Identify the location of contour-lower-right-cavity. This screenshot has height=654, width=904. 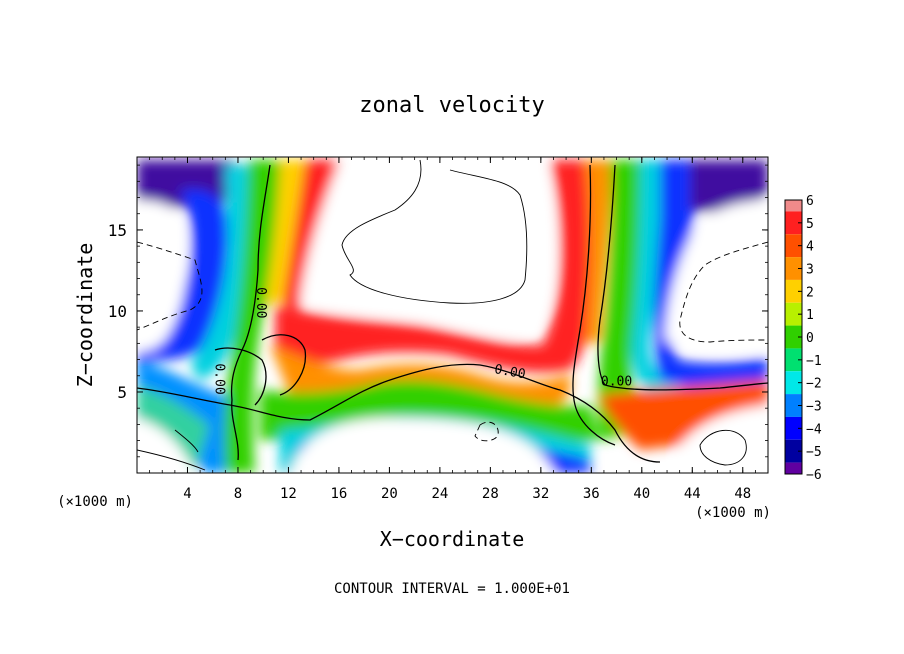
(723, 448).